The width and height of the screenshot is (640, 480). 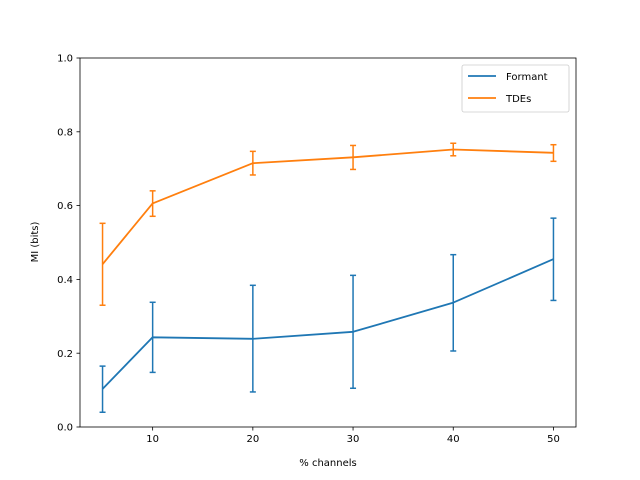 I want to click on x-axis: 10 20 30 40 50, so click(x=353, y=436).